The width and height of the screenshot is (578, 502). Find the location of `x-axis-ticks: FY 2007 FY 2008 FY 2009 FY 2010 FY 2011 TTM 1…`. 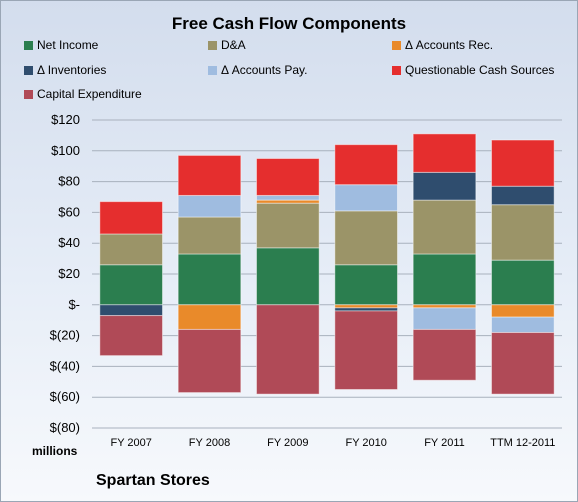

x-axis-ticks: FY 2007 FY 2008 FY 2009 FY 2010 FY 2011 TTM 1… is located at coordinates (332, 443).